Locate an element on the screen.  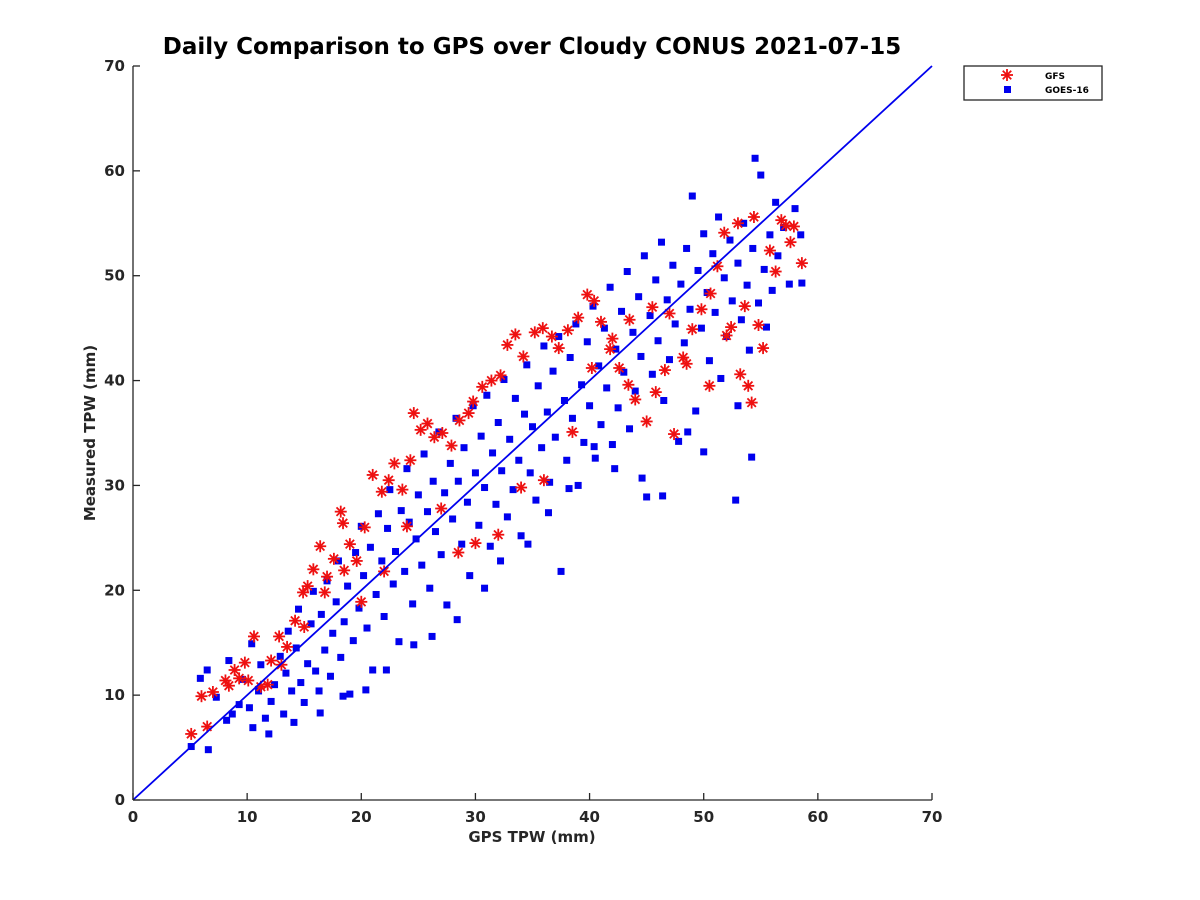
x-tick-label: 60 is located at coordinates (817, 817).